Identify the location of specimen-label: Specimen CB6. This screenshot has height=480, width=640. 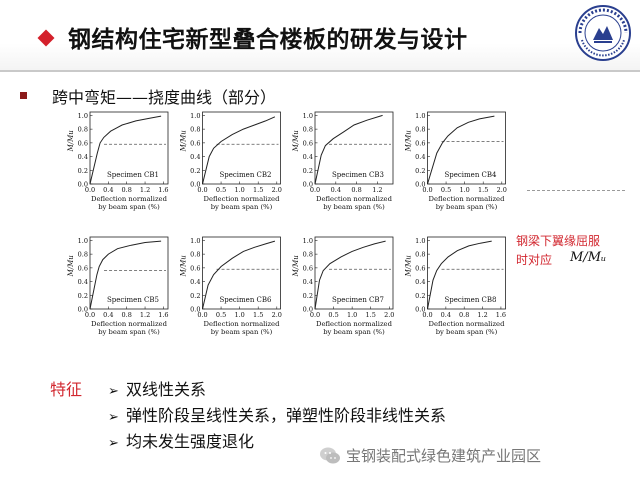
(245, 300).